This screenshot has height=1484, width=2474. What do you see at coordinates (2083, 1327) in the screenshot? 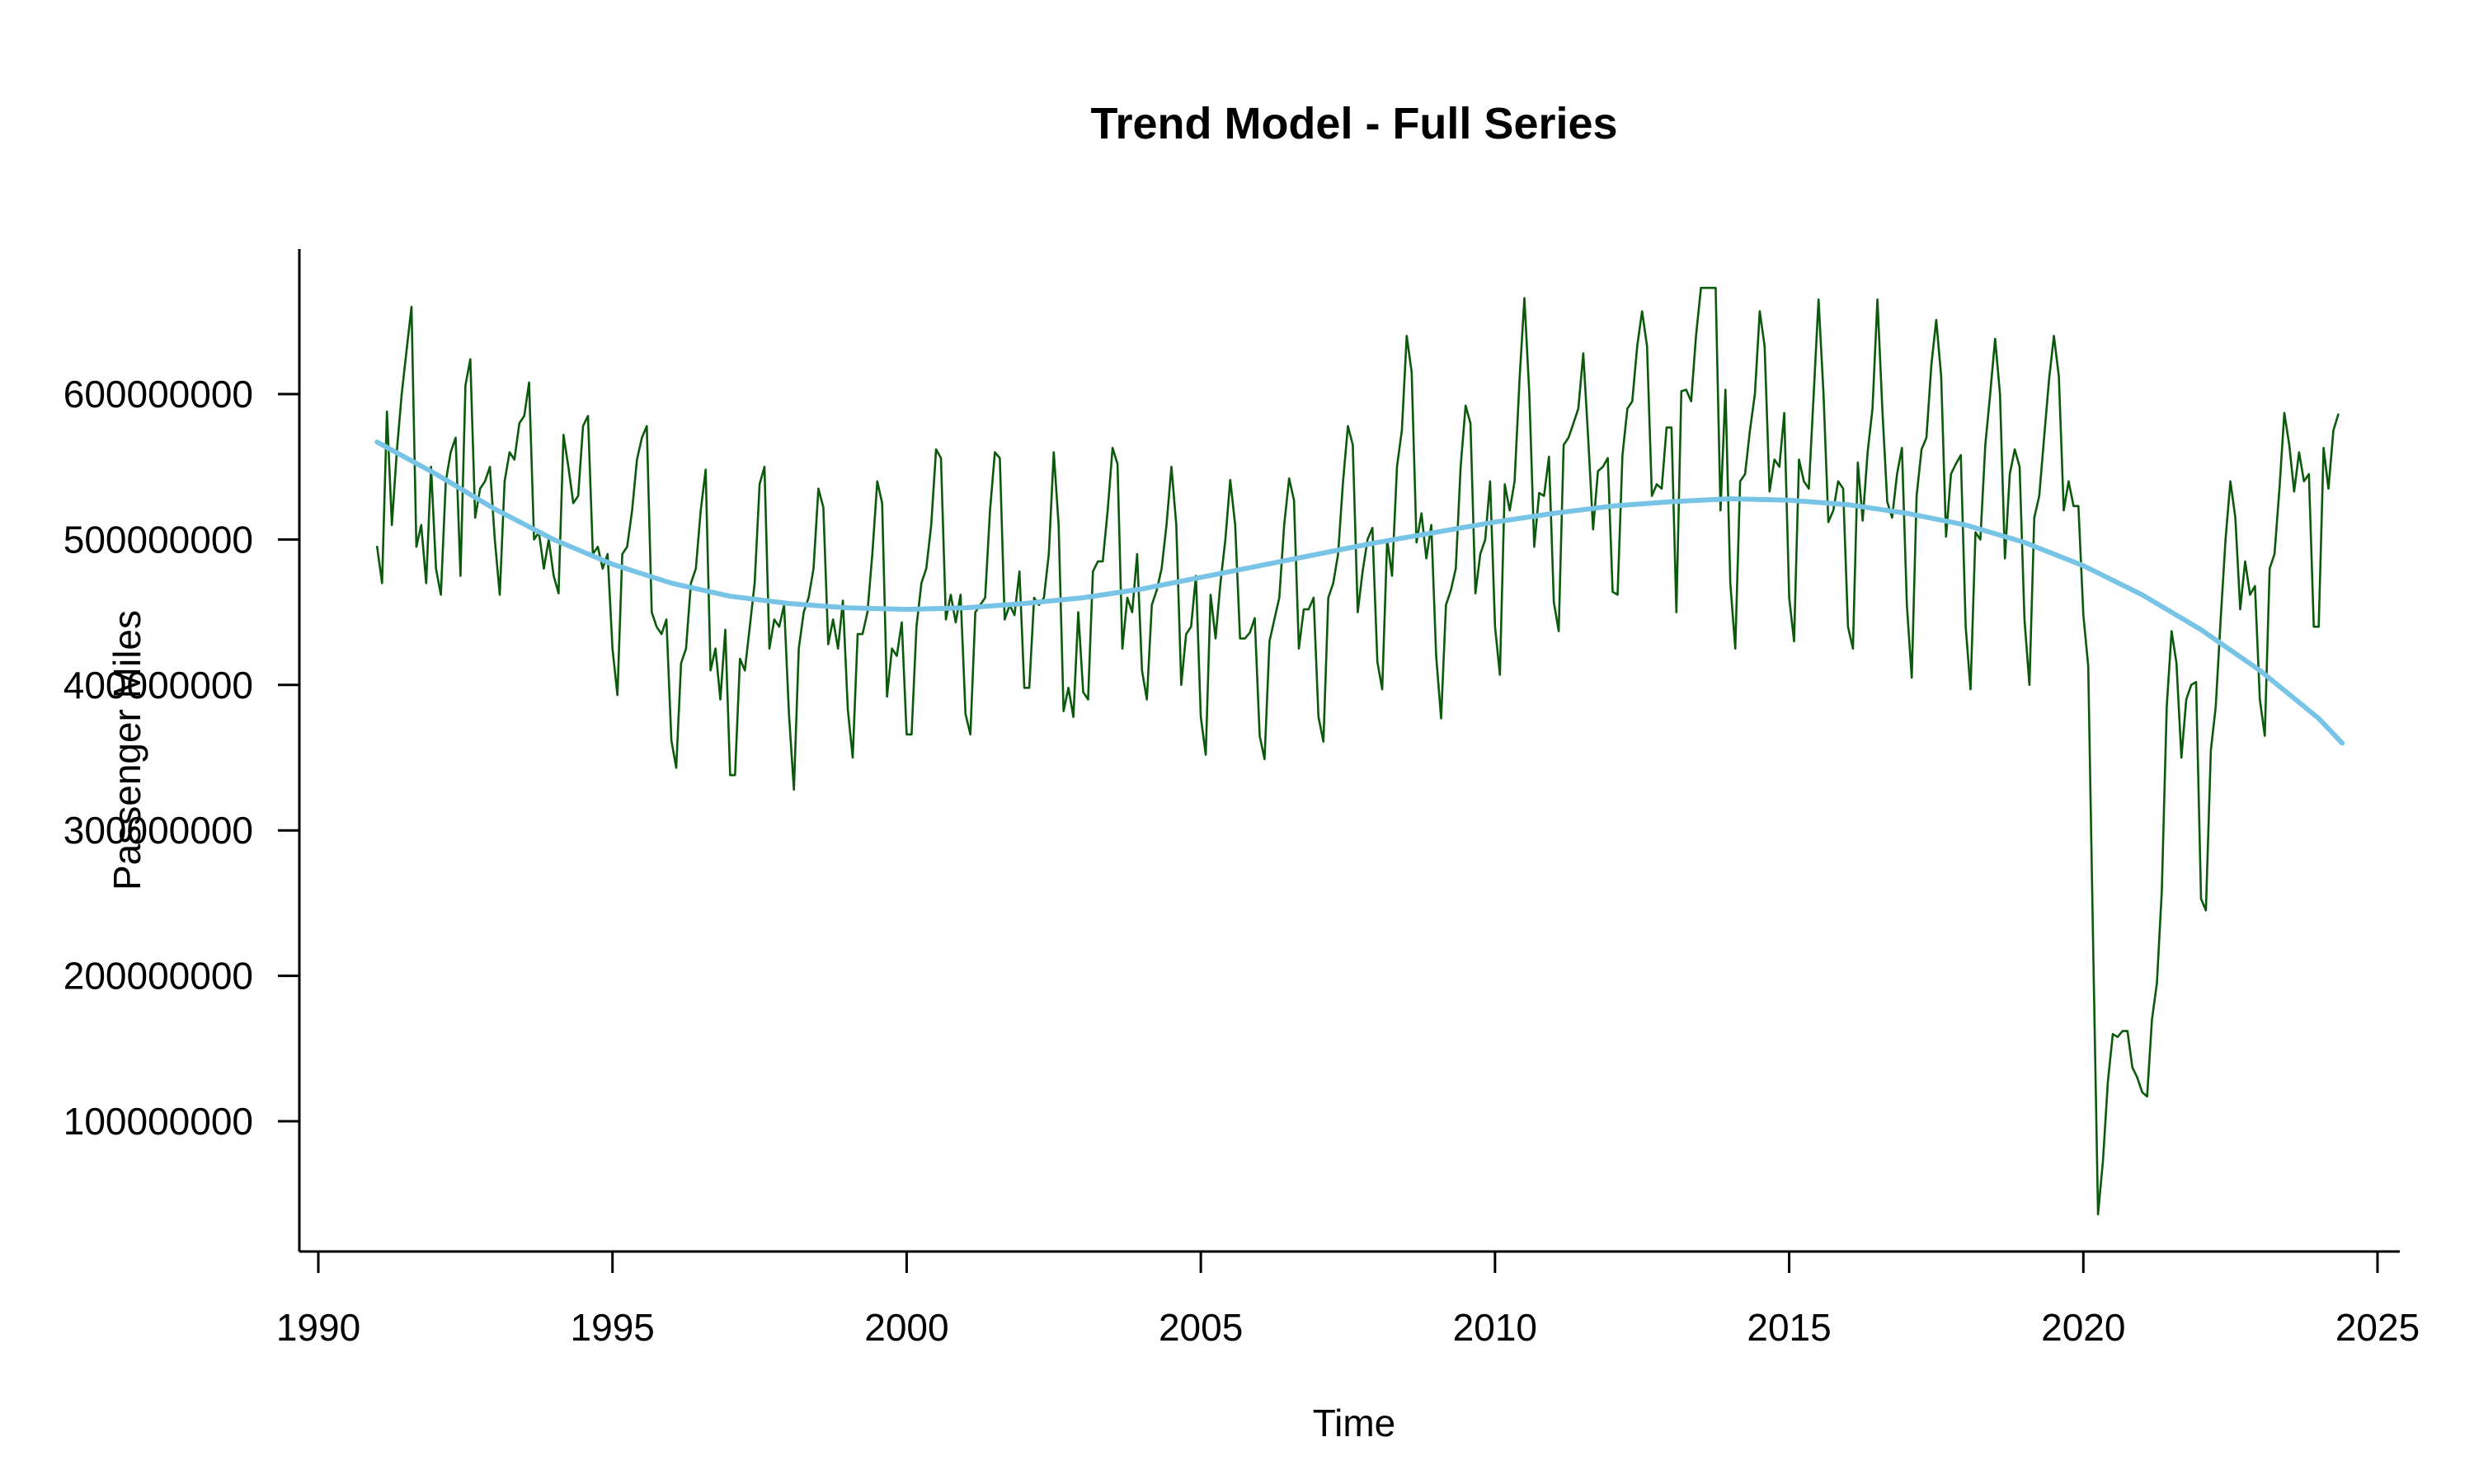
I see `x-tick-label: 2020` at bounding box center [2083, 1327].